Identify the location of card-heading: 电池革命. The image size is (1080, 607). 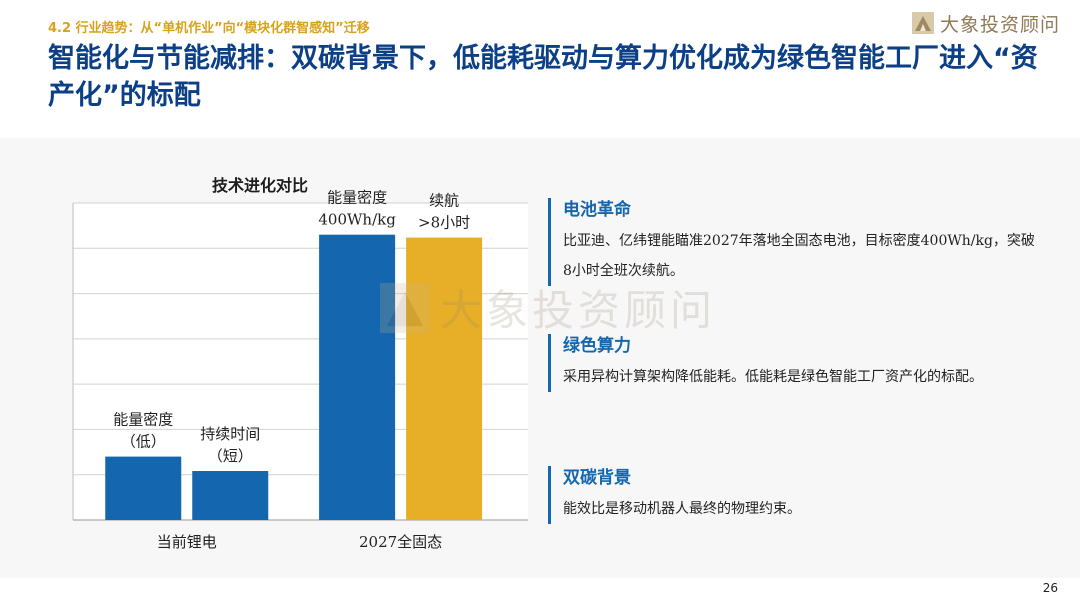
(597, 210).